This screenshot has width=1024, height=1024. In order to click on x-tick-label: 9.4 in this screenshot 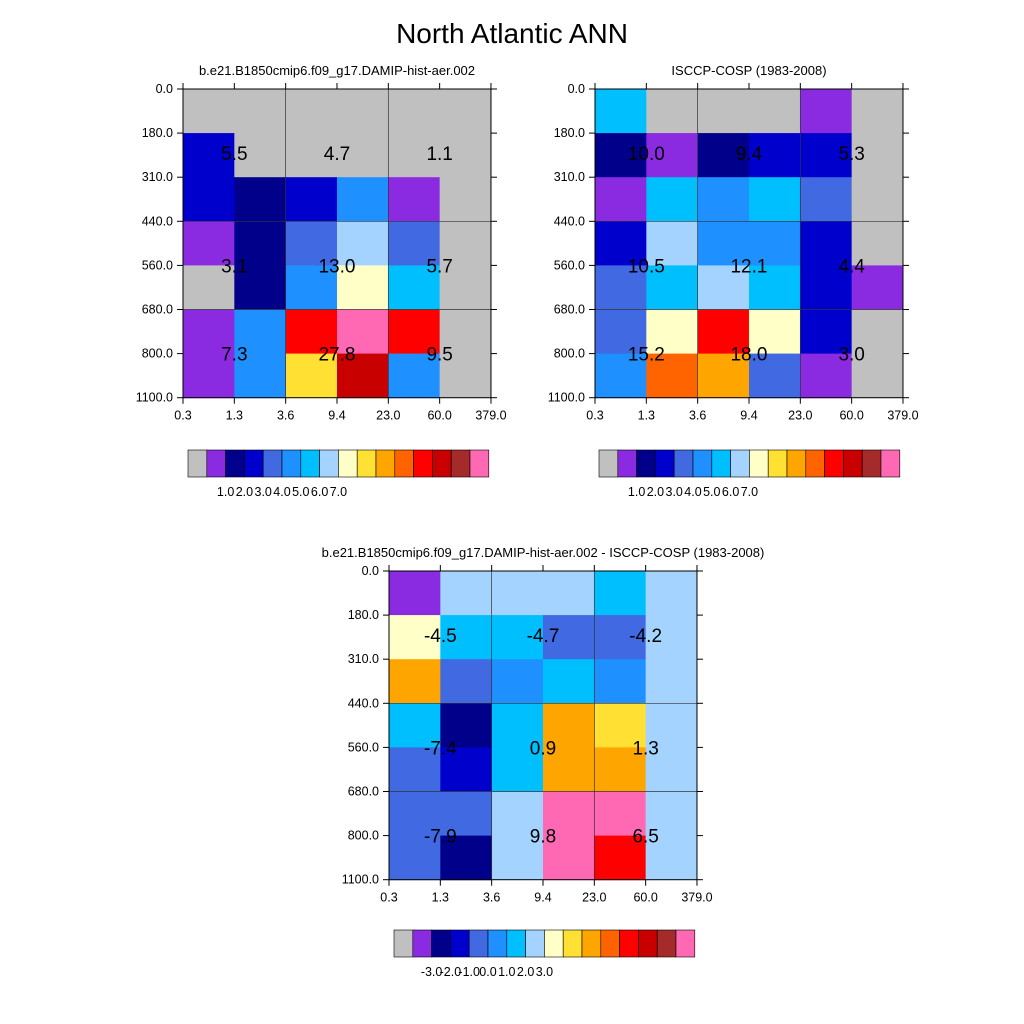, I will do `click(336, 416)`.